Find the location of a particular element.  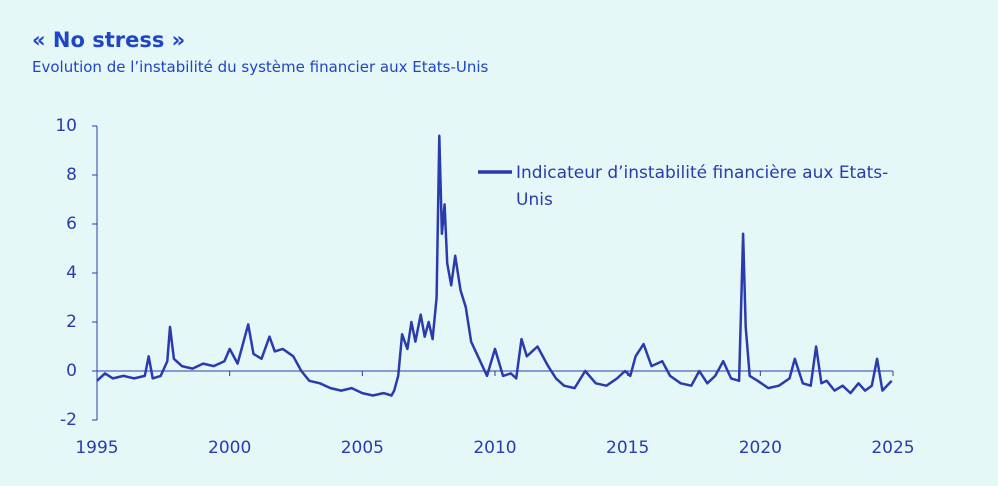

x-tick-label: 2005 is located at coordinates (362, 448).